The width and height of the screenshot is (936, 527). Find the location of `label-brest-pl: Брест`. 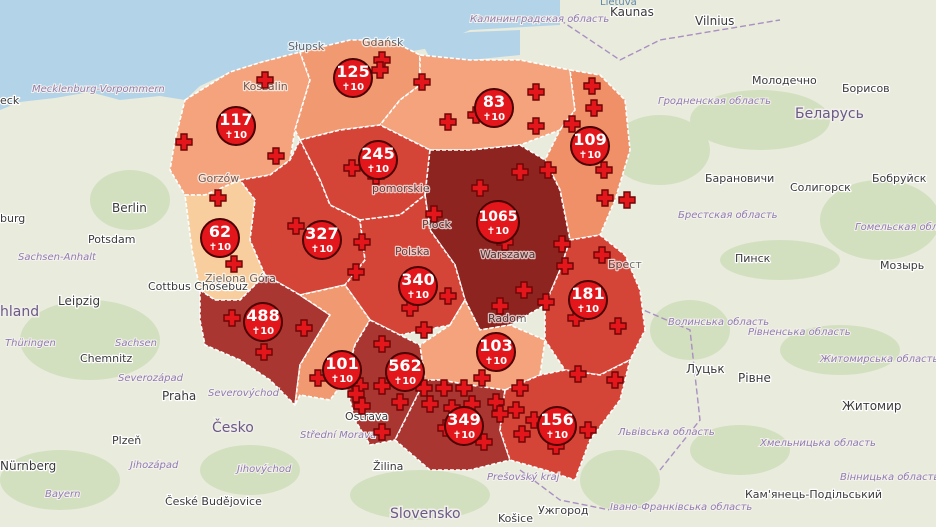

label-brest-pl: Брест is located at coordinates (625, 264).